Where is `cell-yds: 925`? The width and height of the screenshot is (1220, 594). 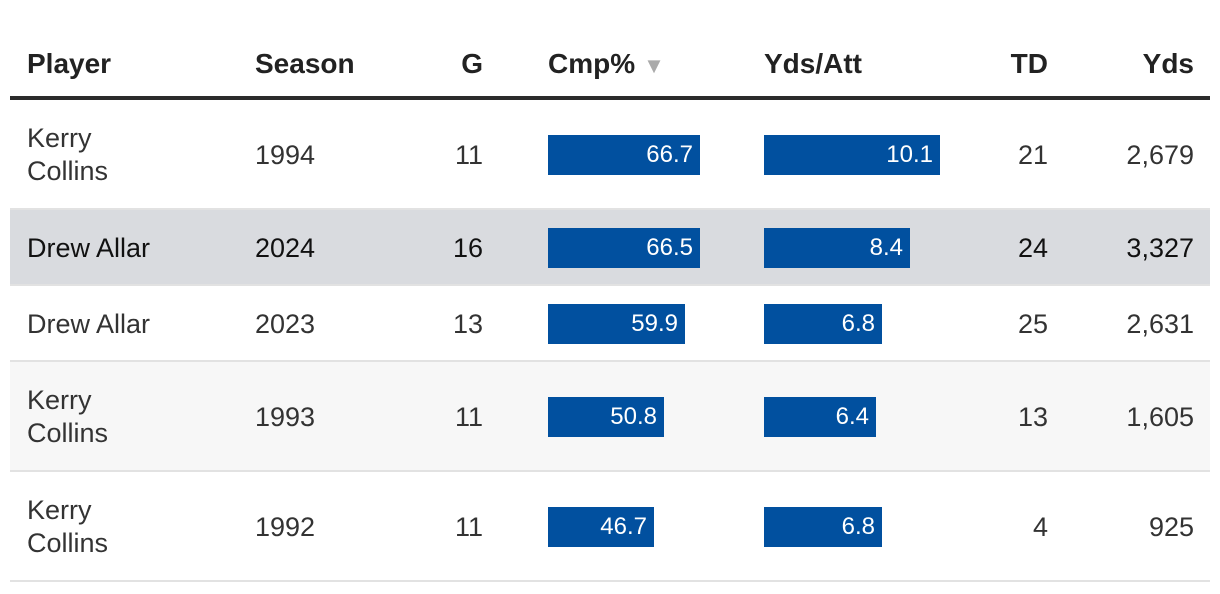
cell-yds: 925 is located at coordinates (1171, 526).